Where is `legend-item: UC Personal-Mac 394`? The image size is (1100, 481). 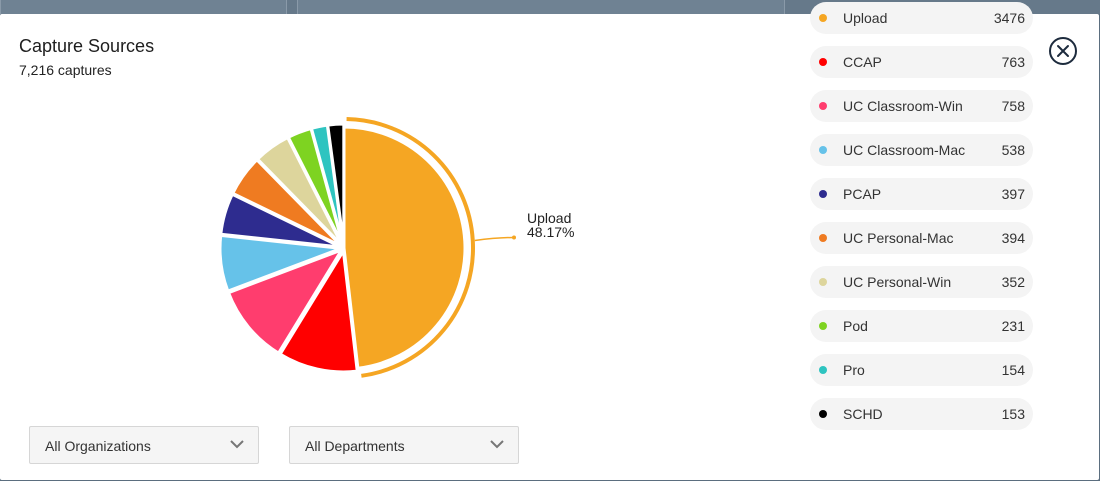
legend-item: UC Personal-Mac 394 is located at coordinates (921, 238).